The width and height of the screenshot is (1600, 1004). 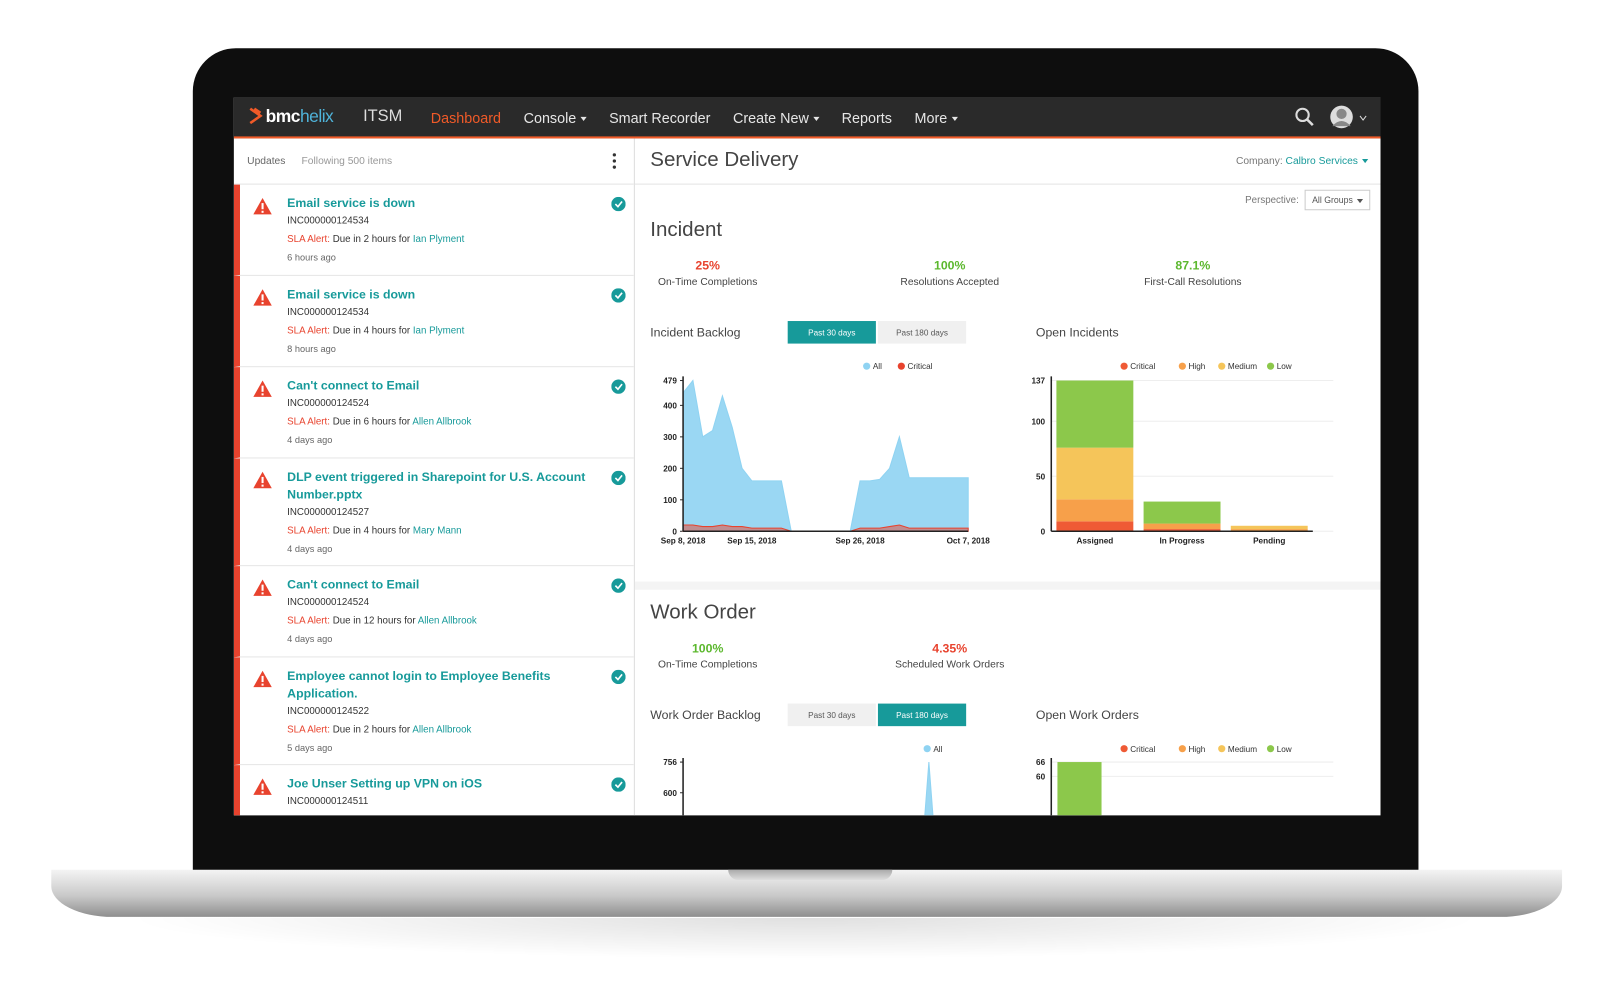 I want to click on updates-title: Updates, so click(x=266, y=161).